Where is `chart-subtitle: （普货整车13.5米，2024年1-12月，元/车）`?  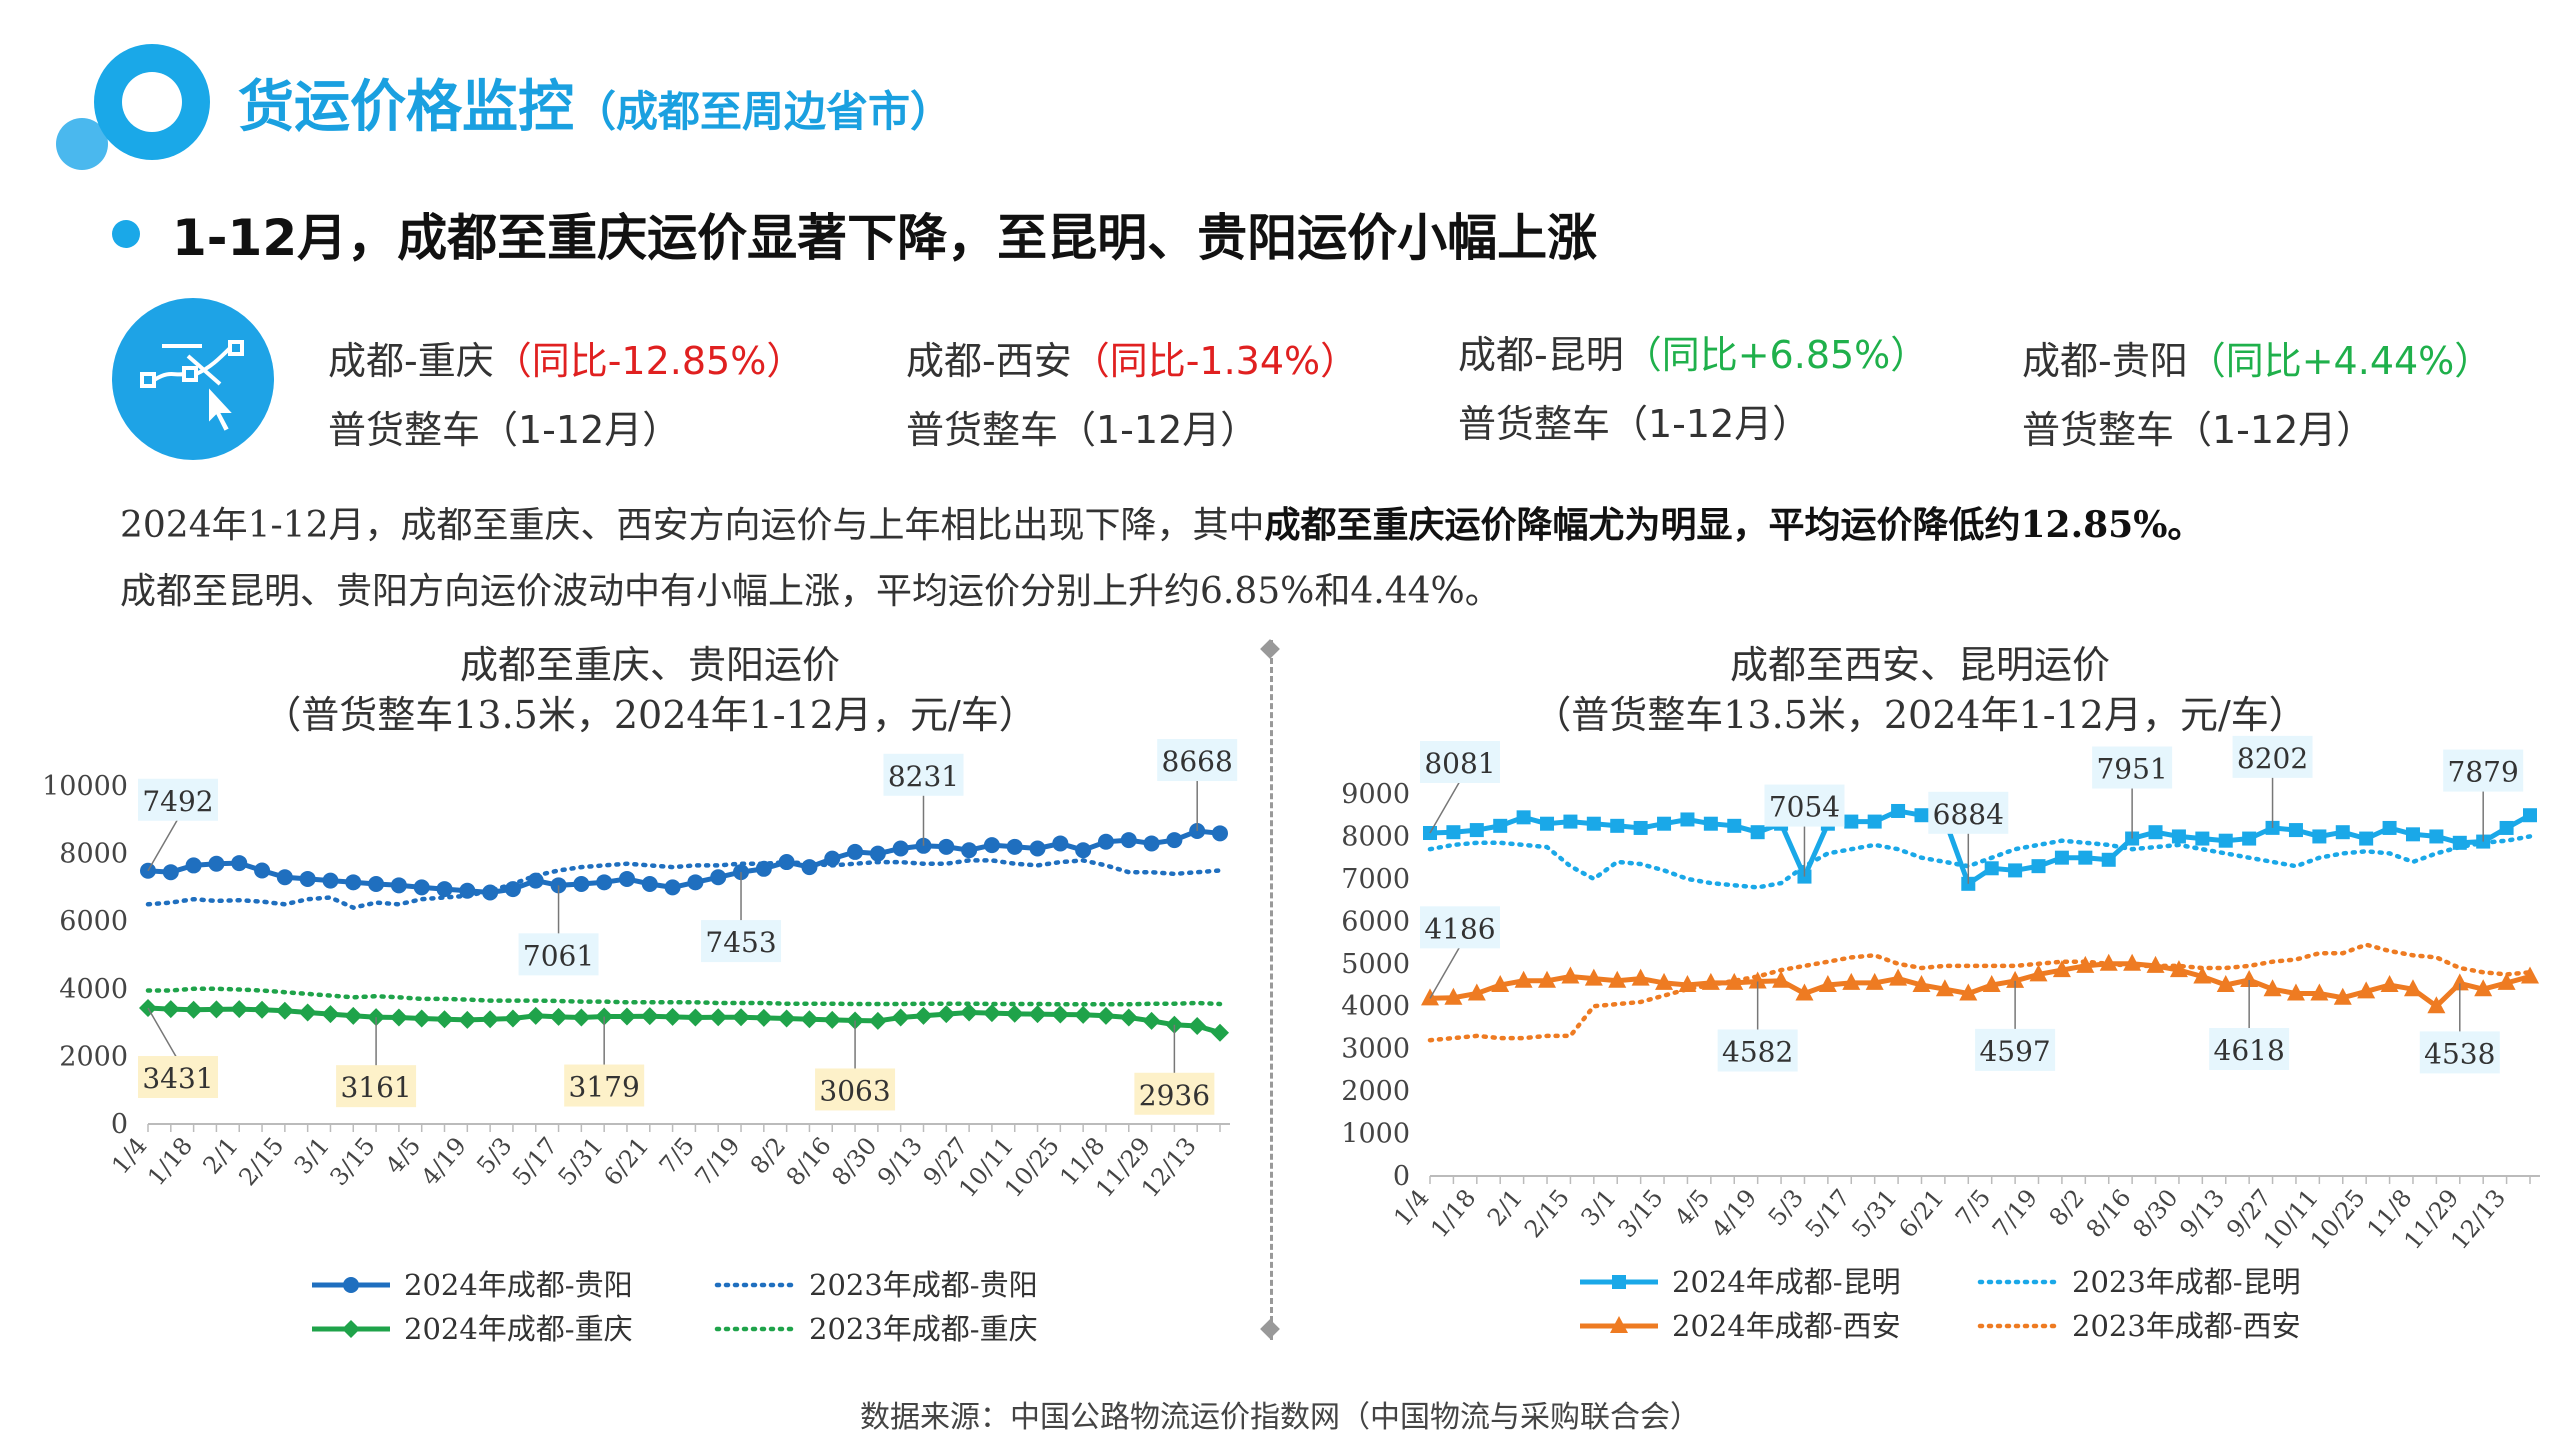
chart-subtitle: （普货整车13.5米，2024年1-12月，元/车） is located at coordinates (650, 715).